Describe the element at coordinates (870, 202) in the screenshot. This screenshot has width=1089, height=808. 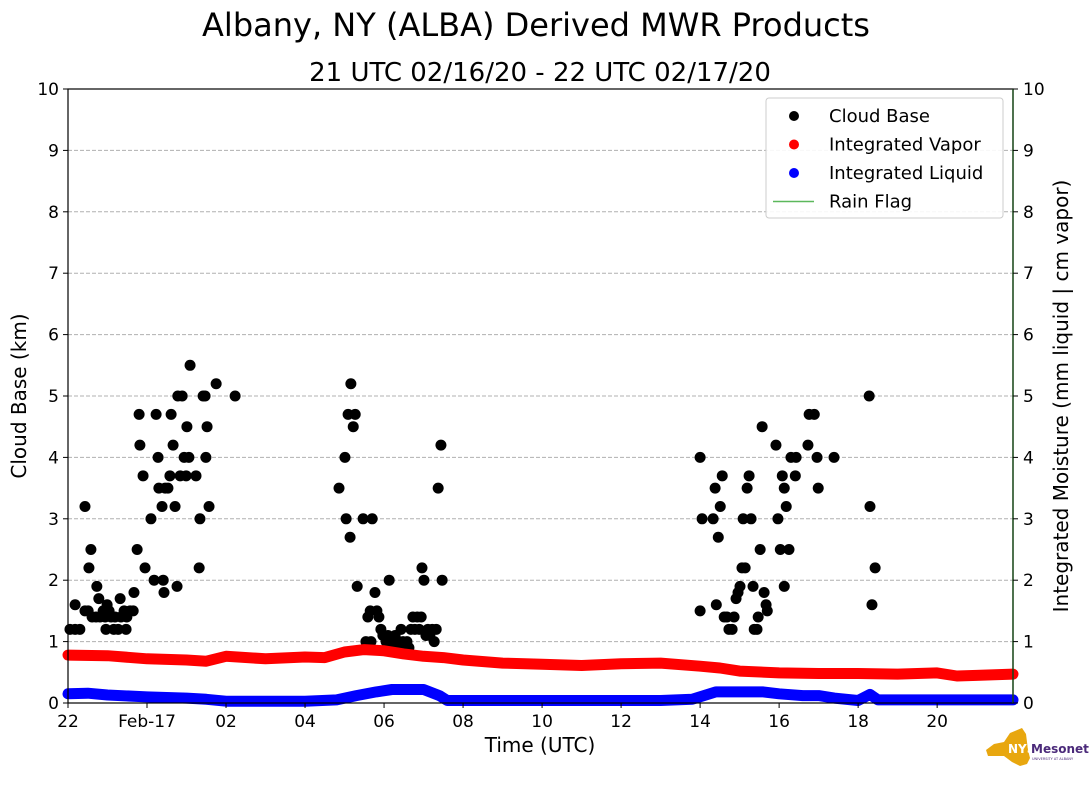
I see `legend-label: Rain Flag` at that location.